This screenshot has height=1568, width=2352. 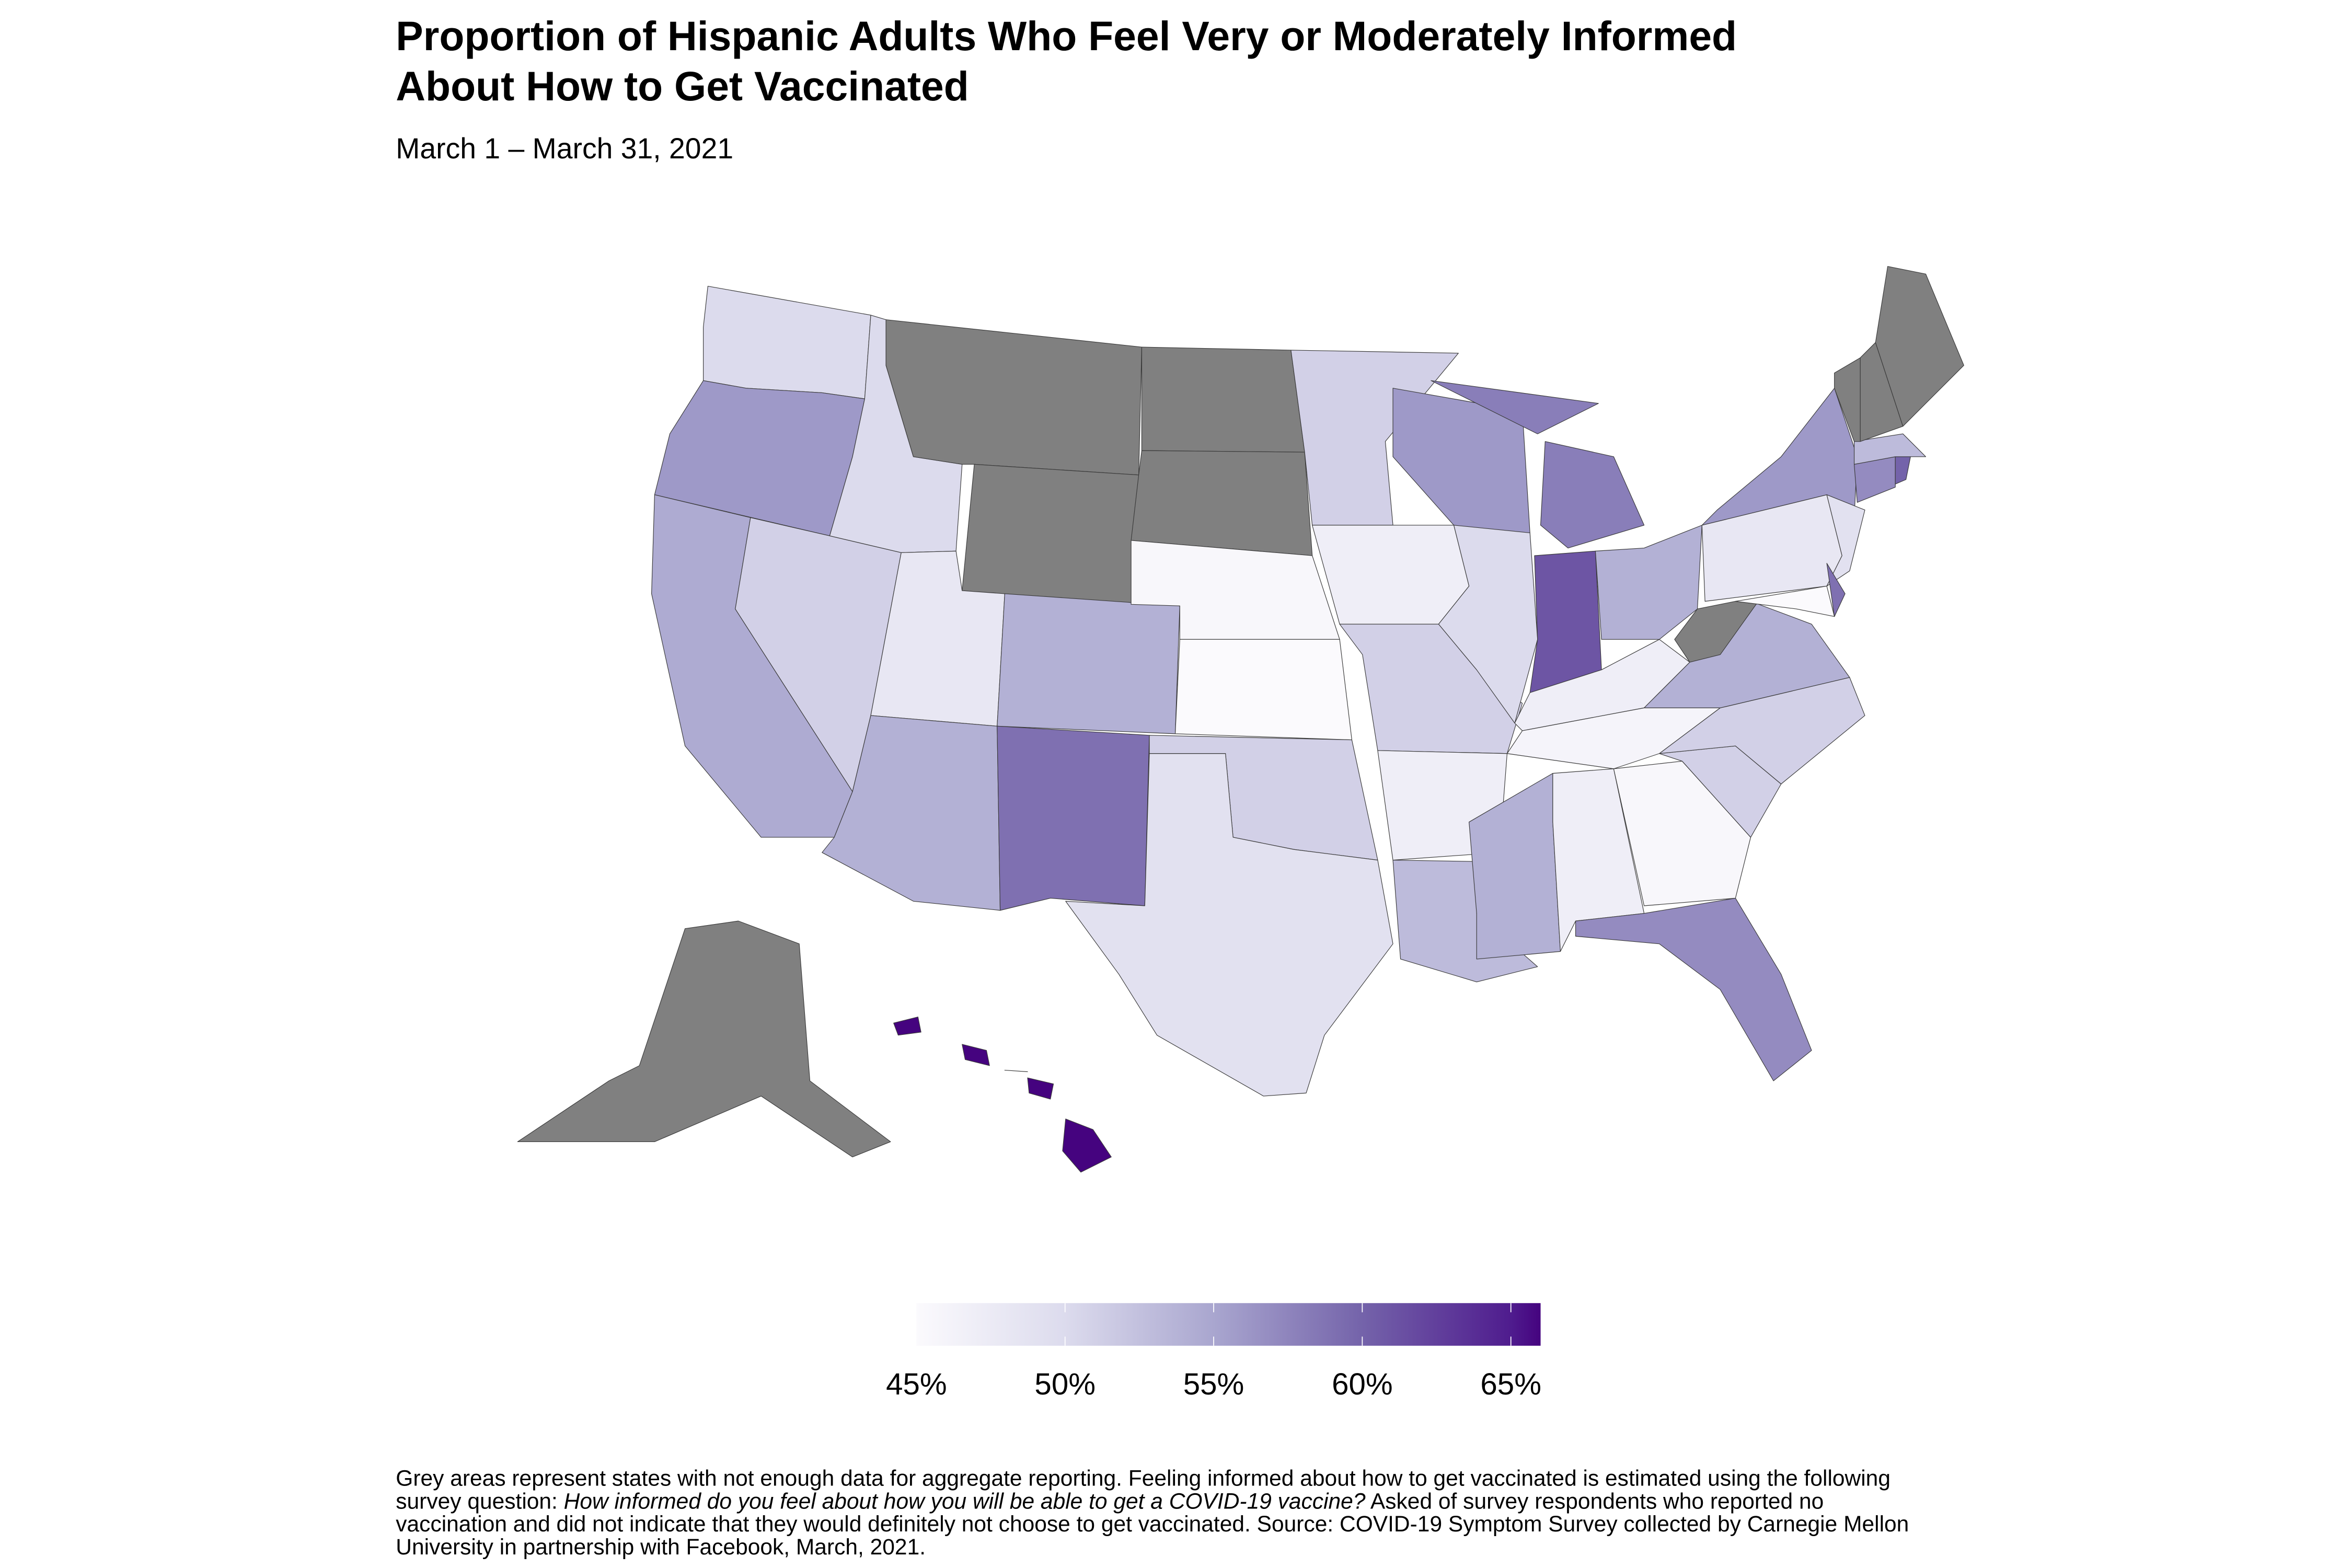 I want to click on legend-tick-label: 55%, so click(x=1213, y=1384).